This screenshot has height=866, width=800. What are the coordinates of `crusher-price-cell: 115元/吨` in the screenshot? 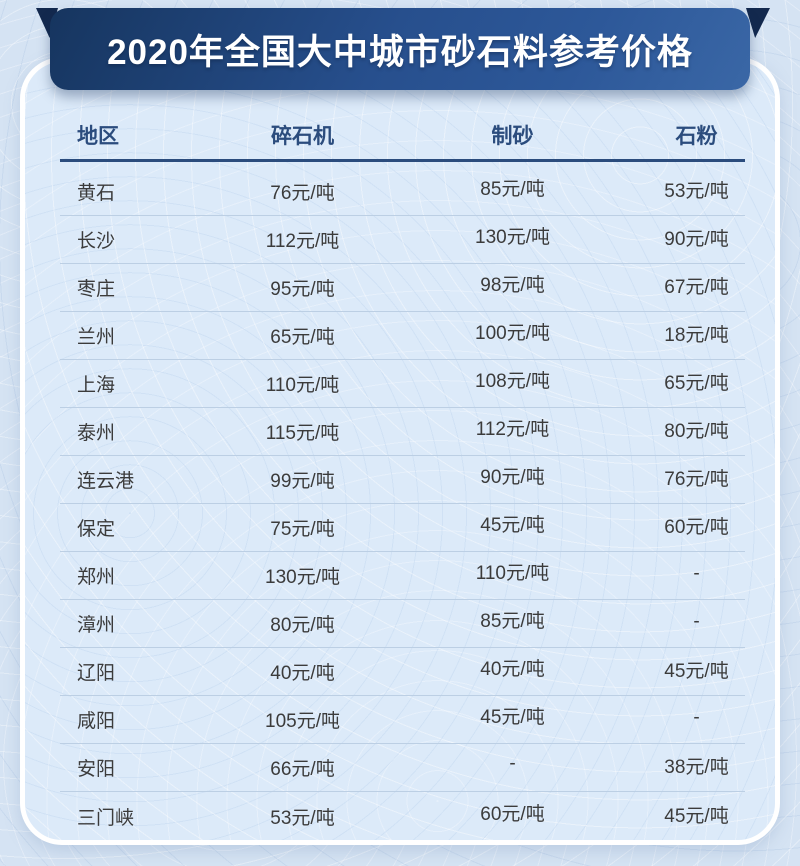 It's located at (302, 433).